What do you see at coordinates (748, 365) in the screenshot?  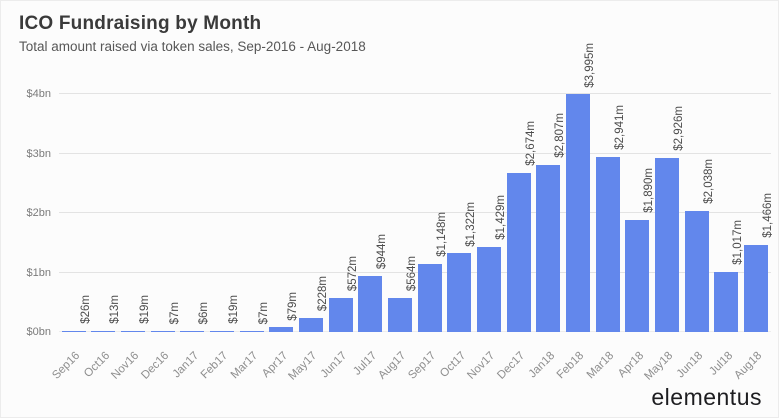 I see `x-axis-label: Aug18` at bounding box center [748, 365].